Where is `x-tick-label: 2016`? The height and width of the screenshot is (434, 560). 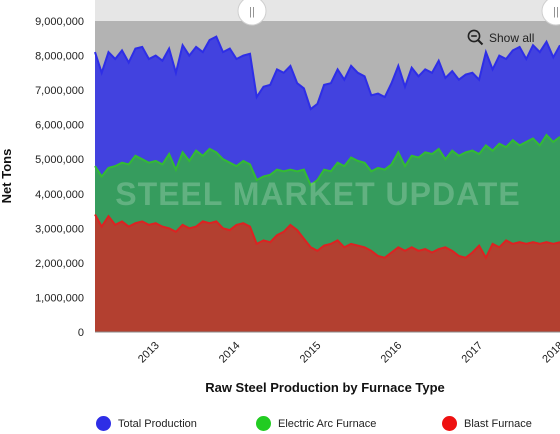
x-tick-label: 2016 is located at coordinates (392, 353).